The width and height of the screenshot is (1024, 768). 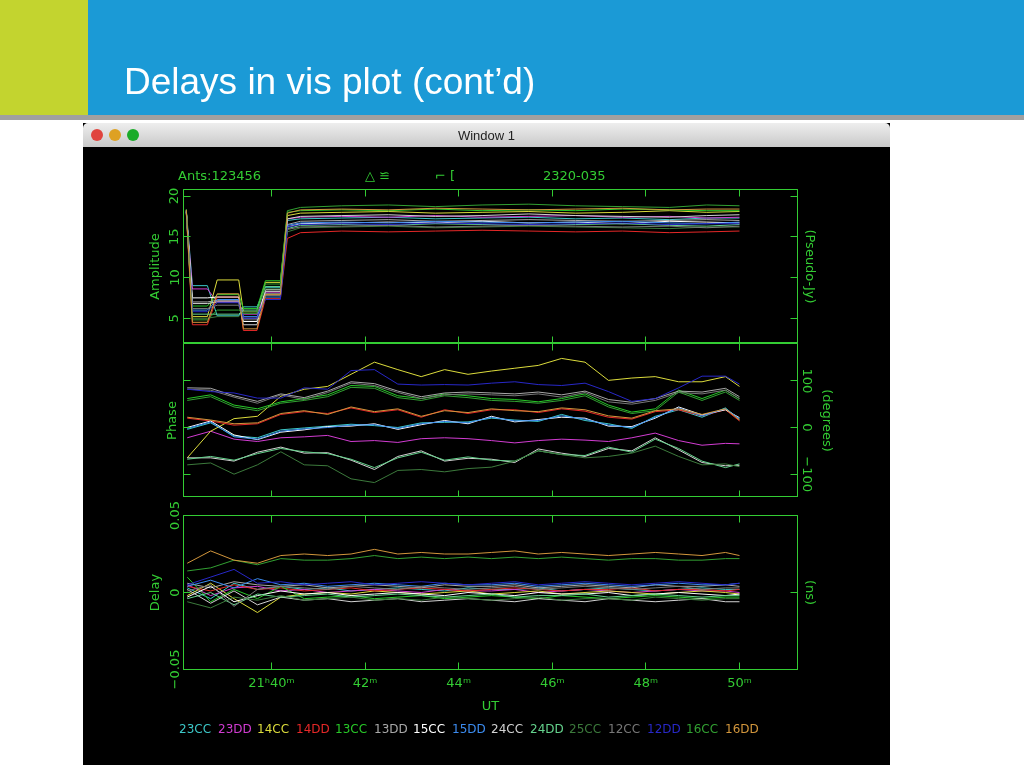 I want to click on y-tick-label: 0.05, so click(x=174, y=515).